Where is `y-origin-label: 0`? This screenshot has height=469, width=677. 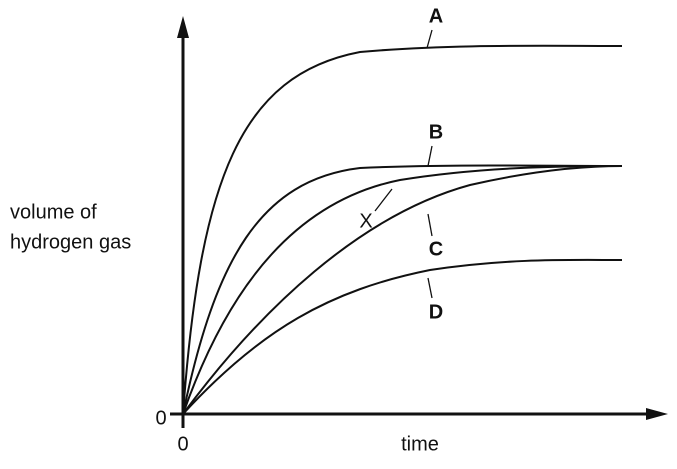 y-origin-label: 0 is located at coordinates (160, 418).